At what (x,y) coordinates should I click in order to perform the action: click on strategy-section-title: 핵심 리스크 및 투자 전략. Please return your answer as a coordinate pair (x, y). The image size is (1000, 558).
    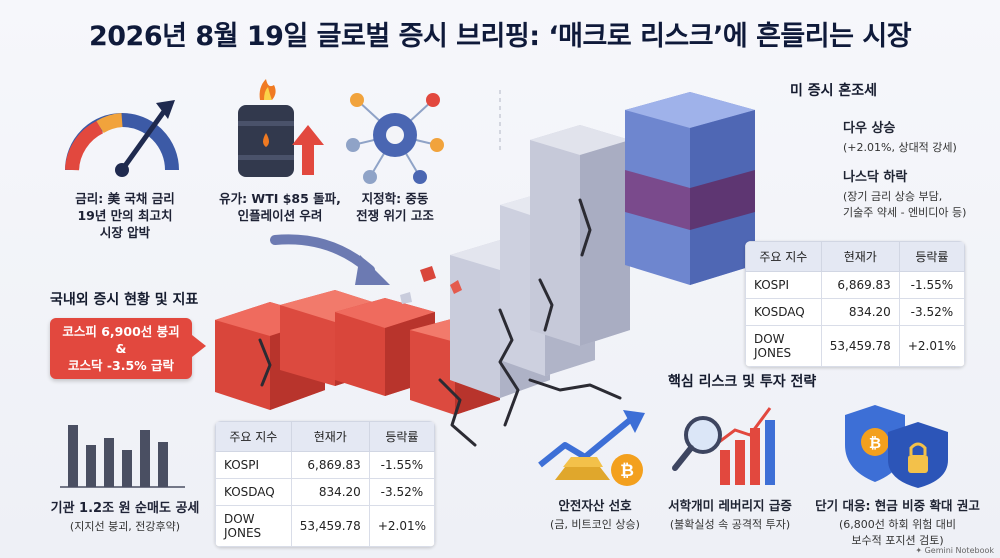
    Looking at the image, I should click on (742, 382).